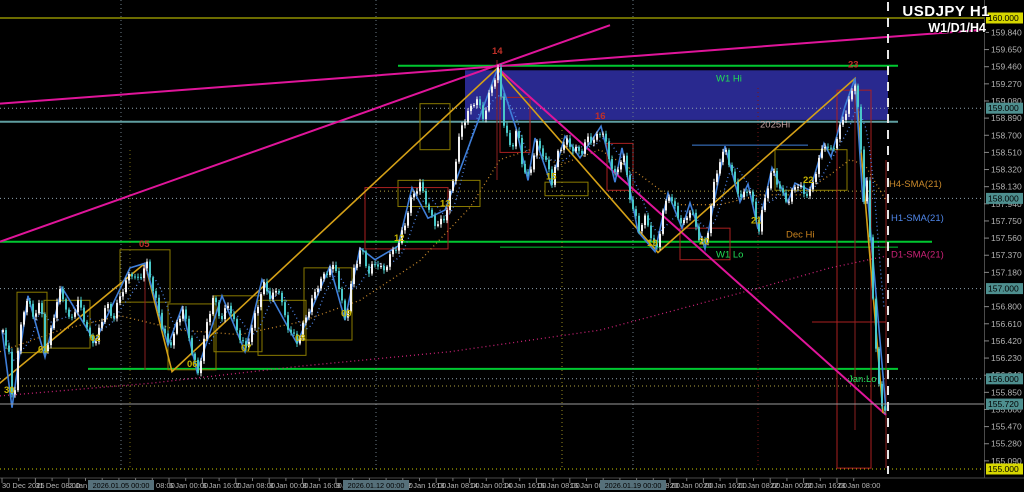 Image resolution: width=1024 pixels, height=492 pixels. Describe the element at coordinates (1006, 152) in the screenshot. I see `svg-text: 158.510` at that location.